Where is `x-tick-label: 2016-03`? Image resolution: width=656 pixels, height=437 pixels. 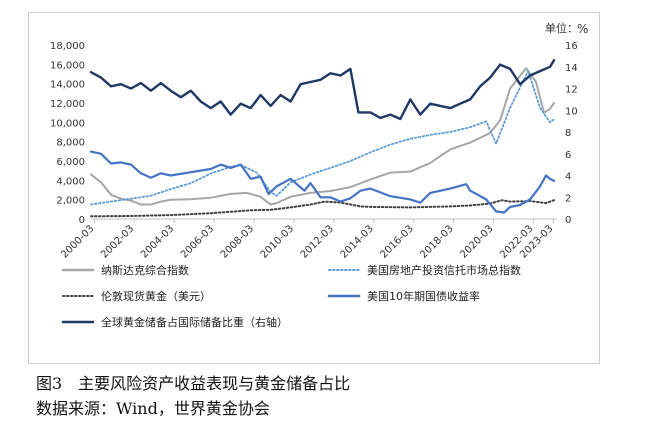 x-tick-label: 2016-03 is located at coordinates (396, 241).